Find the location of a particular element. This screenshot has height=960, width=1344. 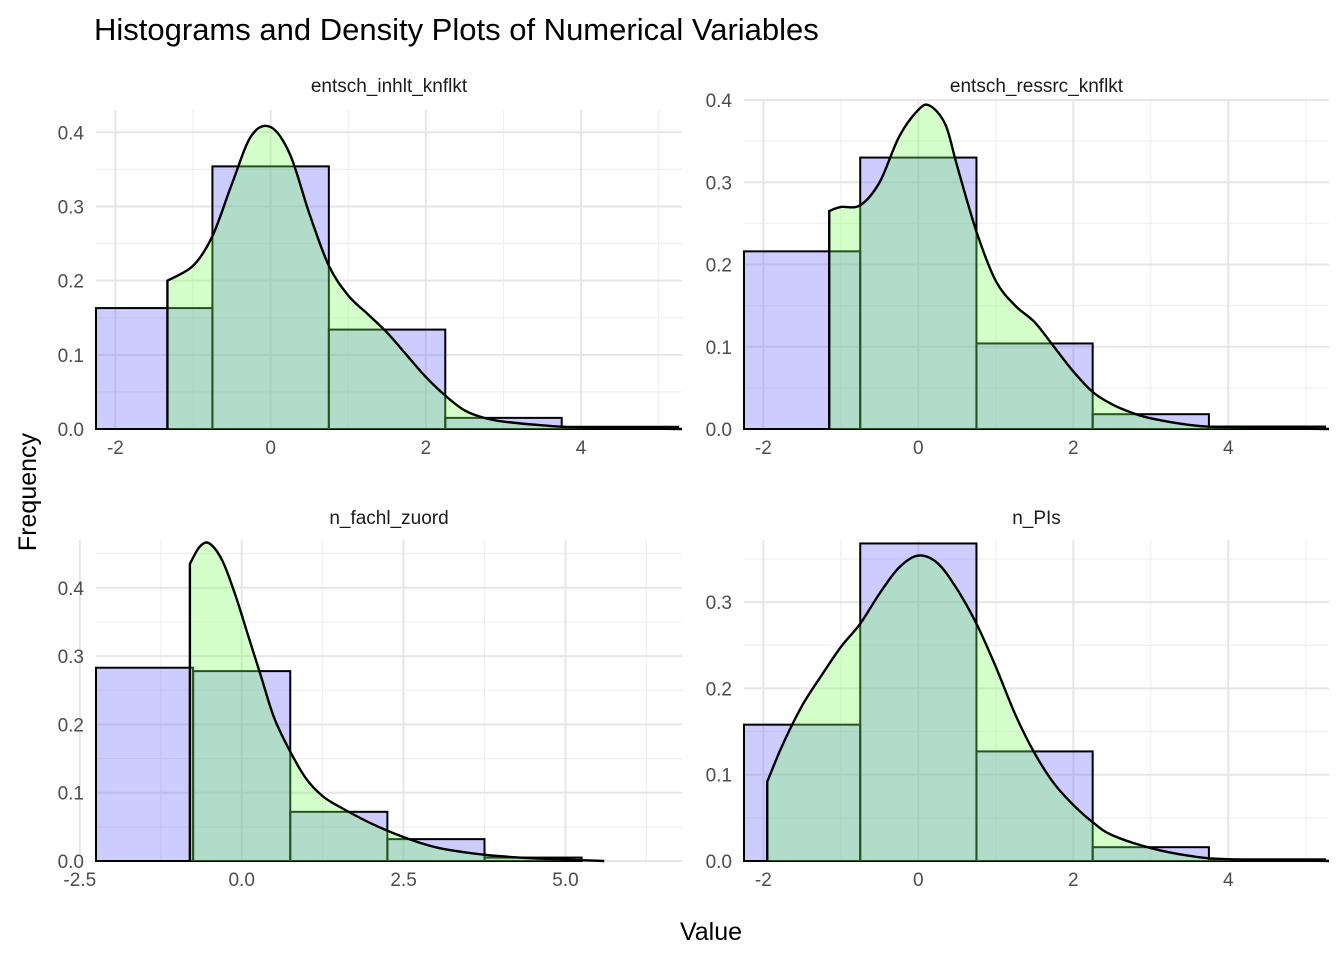

x-tick-label: 0.0 is located at coordinates (241, 880).